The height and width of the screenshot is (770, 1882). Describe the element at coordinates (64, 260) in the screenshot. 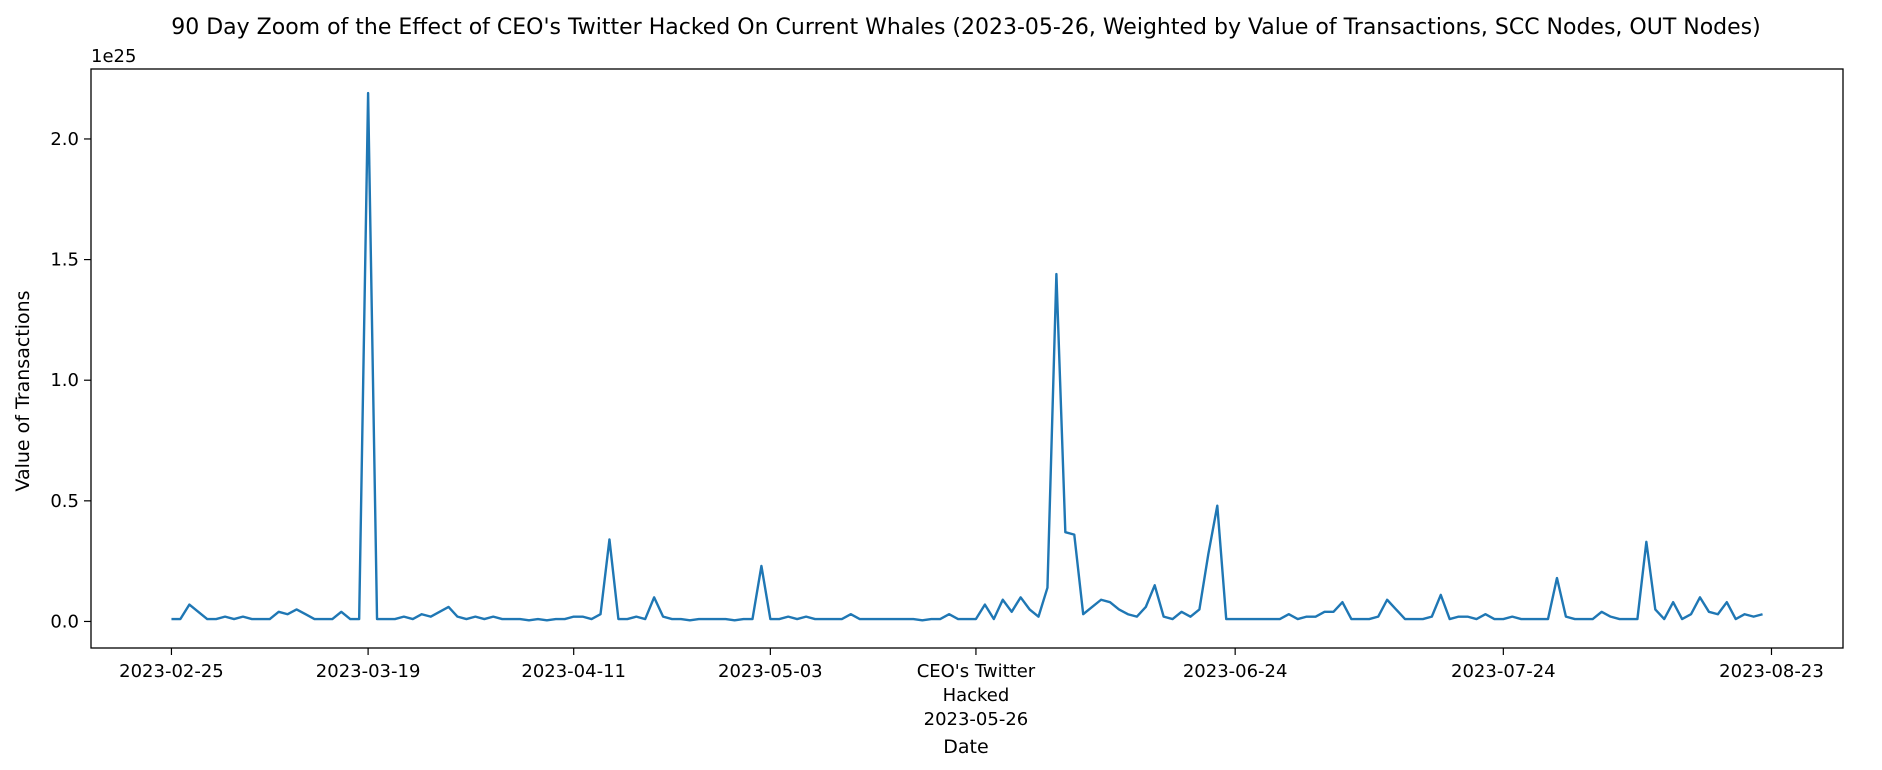

I see `y-tick-label: 1.5` at that location.